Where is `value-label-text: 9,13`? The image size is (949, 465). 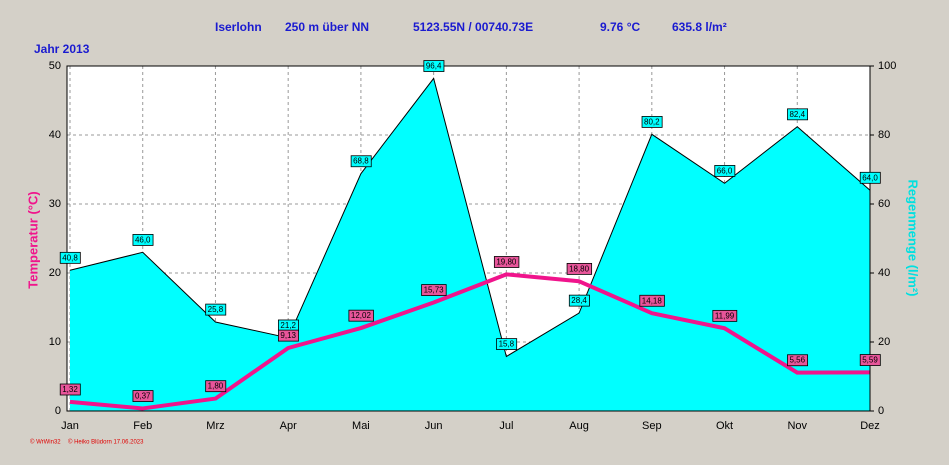
value-label-text: 9,13 is located at coordinates (288, 335).